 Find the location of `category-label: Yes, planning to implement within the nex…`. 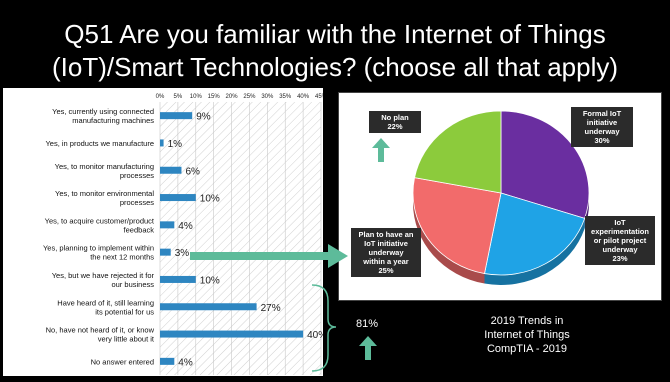

category-label: Yes, planning to implement within the nex… is located at coordinates (98, 253).